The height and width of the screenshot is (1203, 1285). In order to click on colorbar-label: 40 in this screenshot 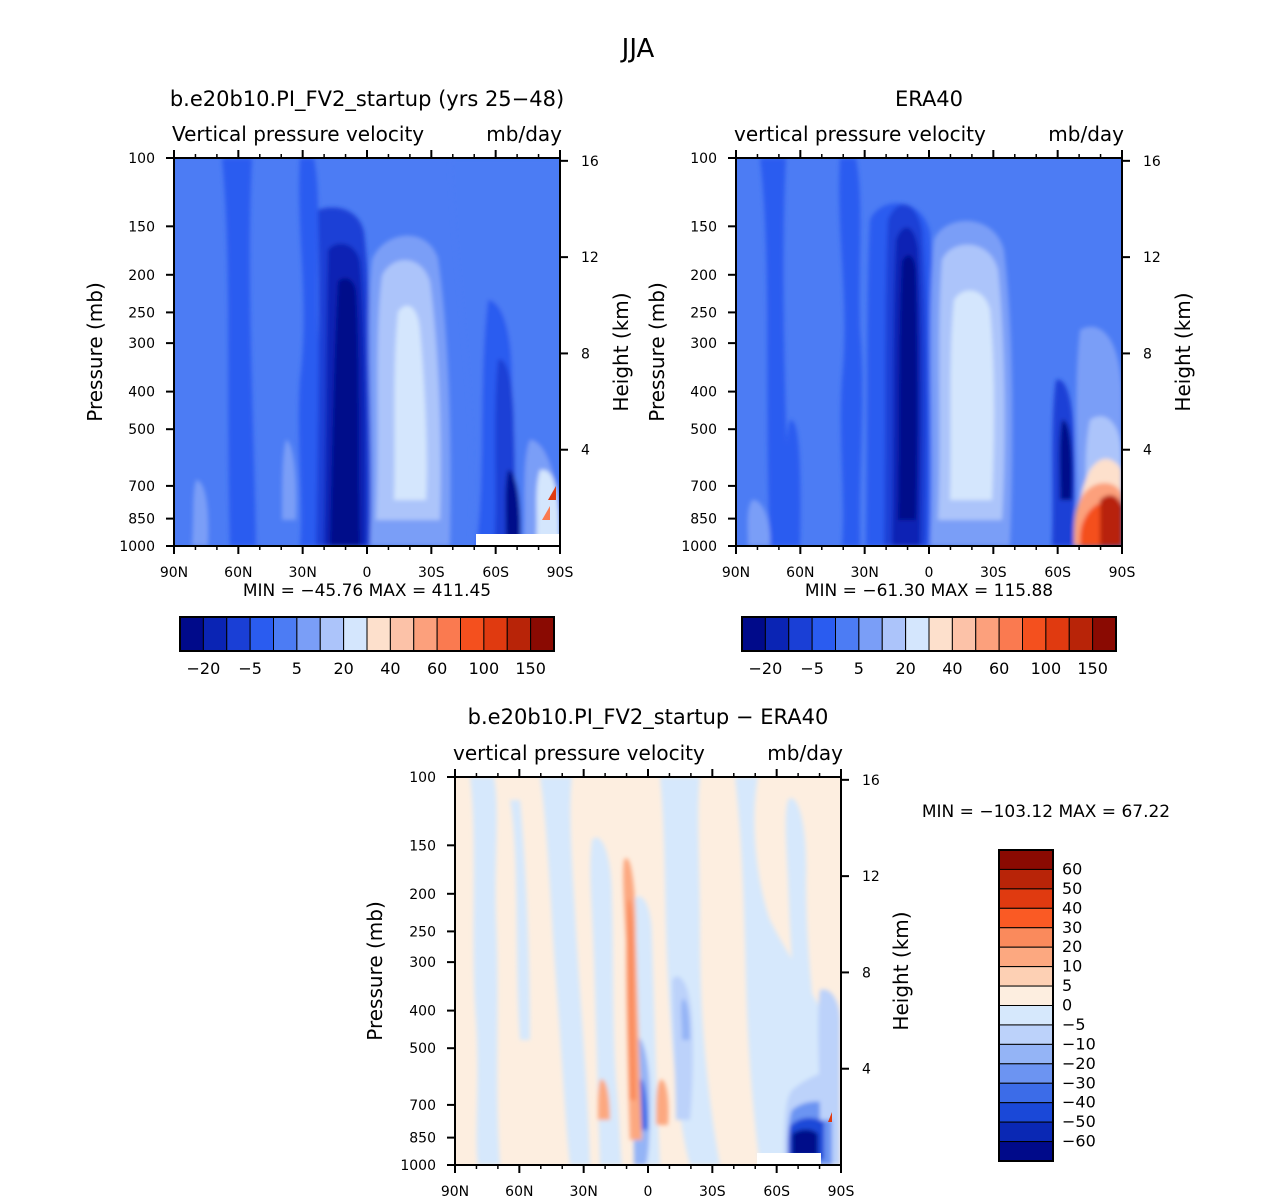, I will do `click(1072, 907)`.